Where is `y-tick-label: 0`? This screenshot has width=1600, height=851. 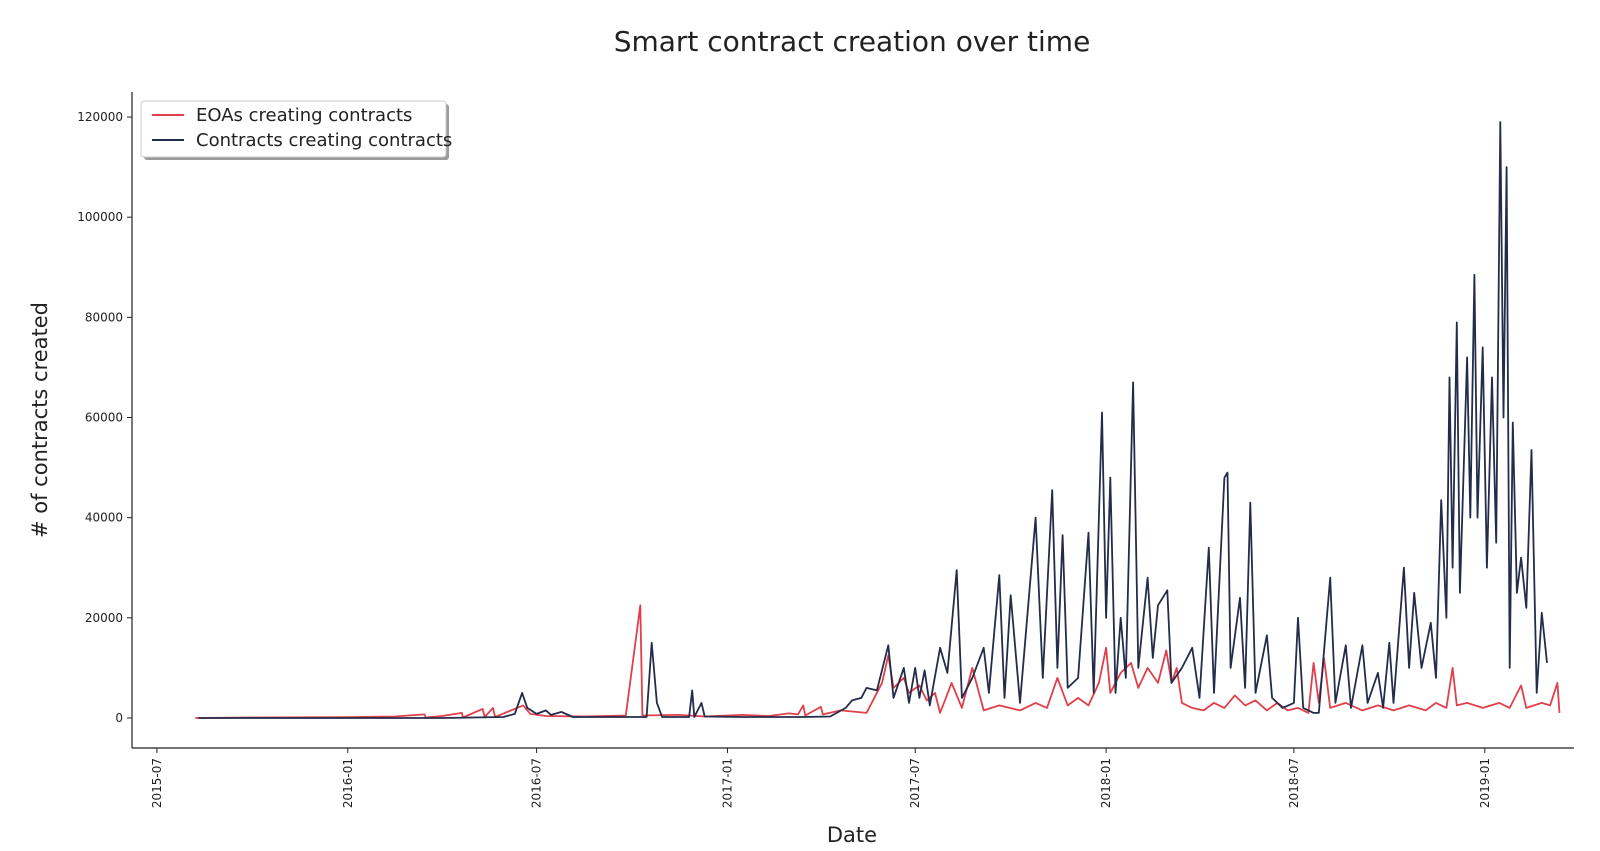 y-tick-label: 0 is located at coordinates (119, 718).